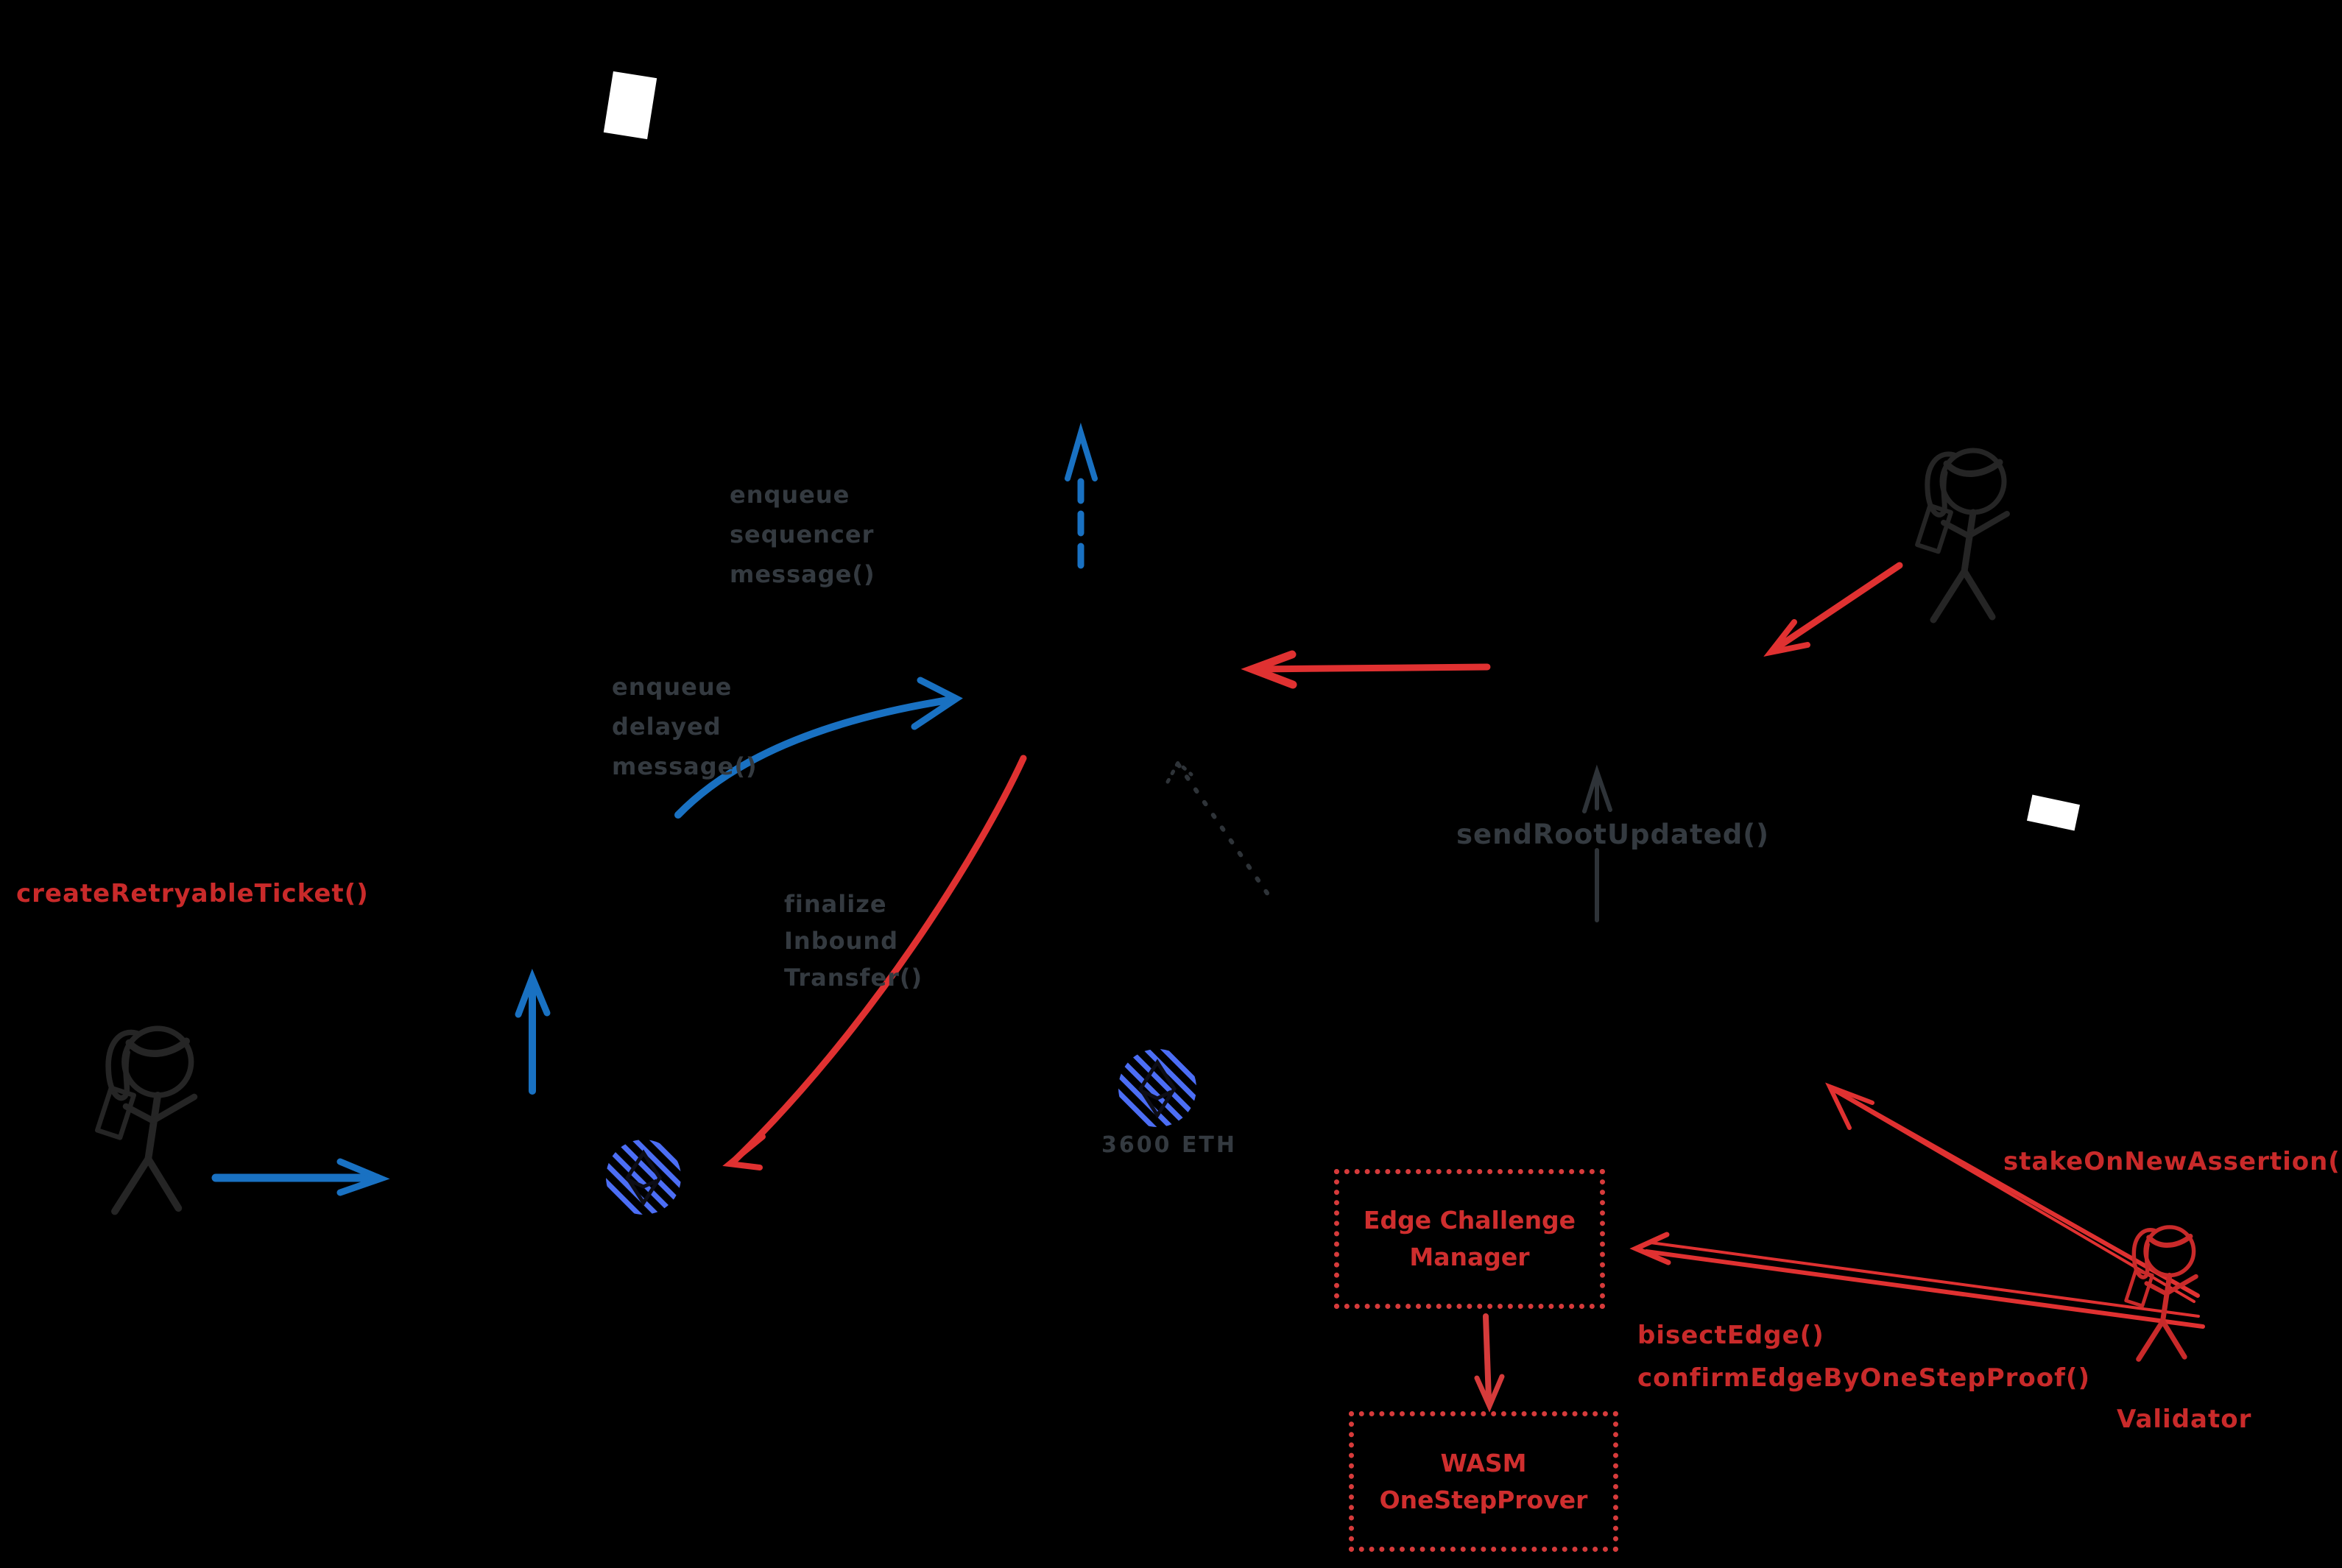  I want to click on blue-right-arrow, so click(300, 1177).